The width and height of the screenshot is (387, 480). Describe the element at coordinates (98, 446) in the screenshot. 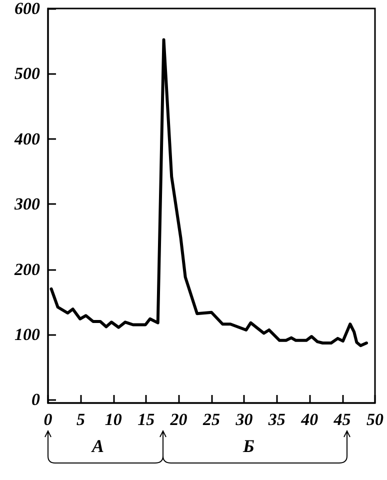

I see `text: А` at that location.